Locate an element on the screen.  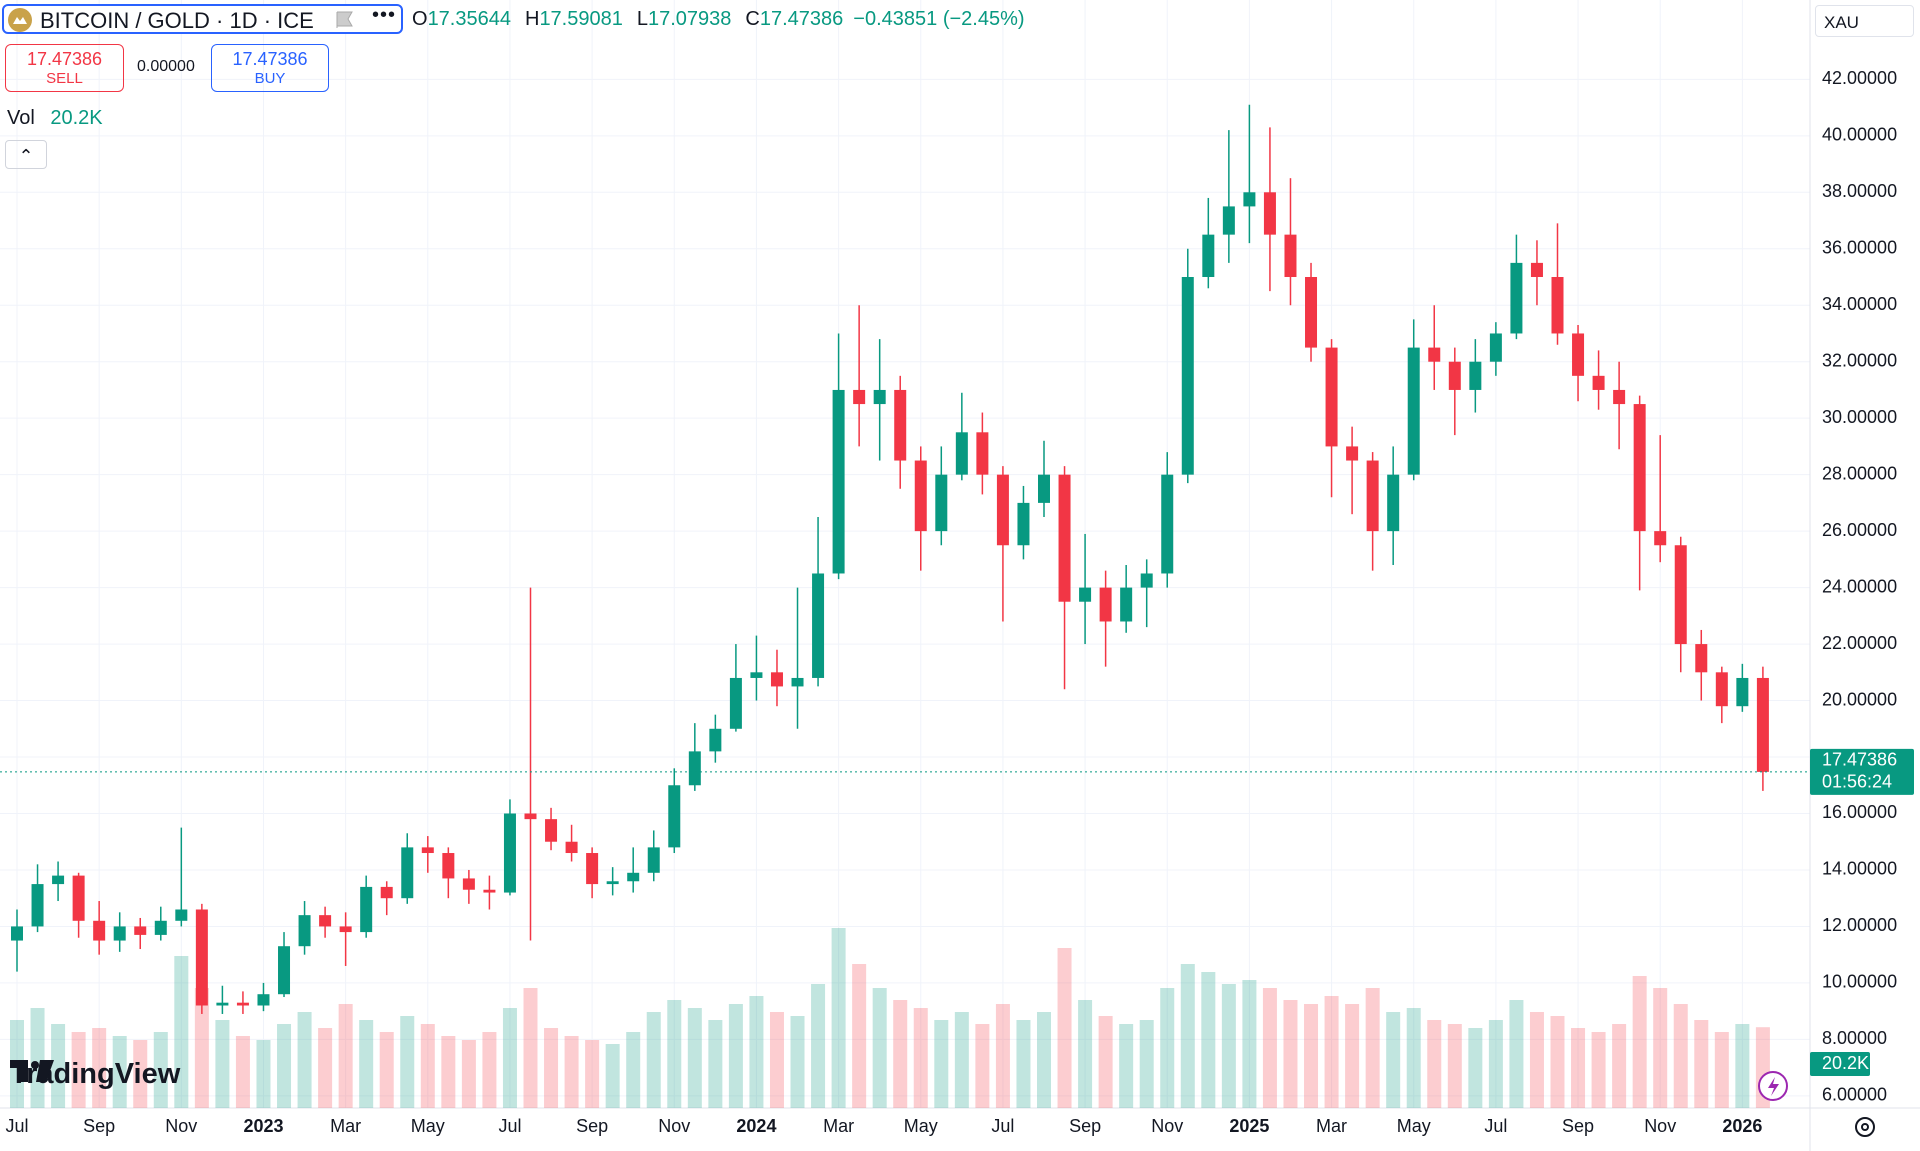
y-tick-label: 20.00000 is located at coordinates (1859, 699).